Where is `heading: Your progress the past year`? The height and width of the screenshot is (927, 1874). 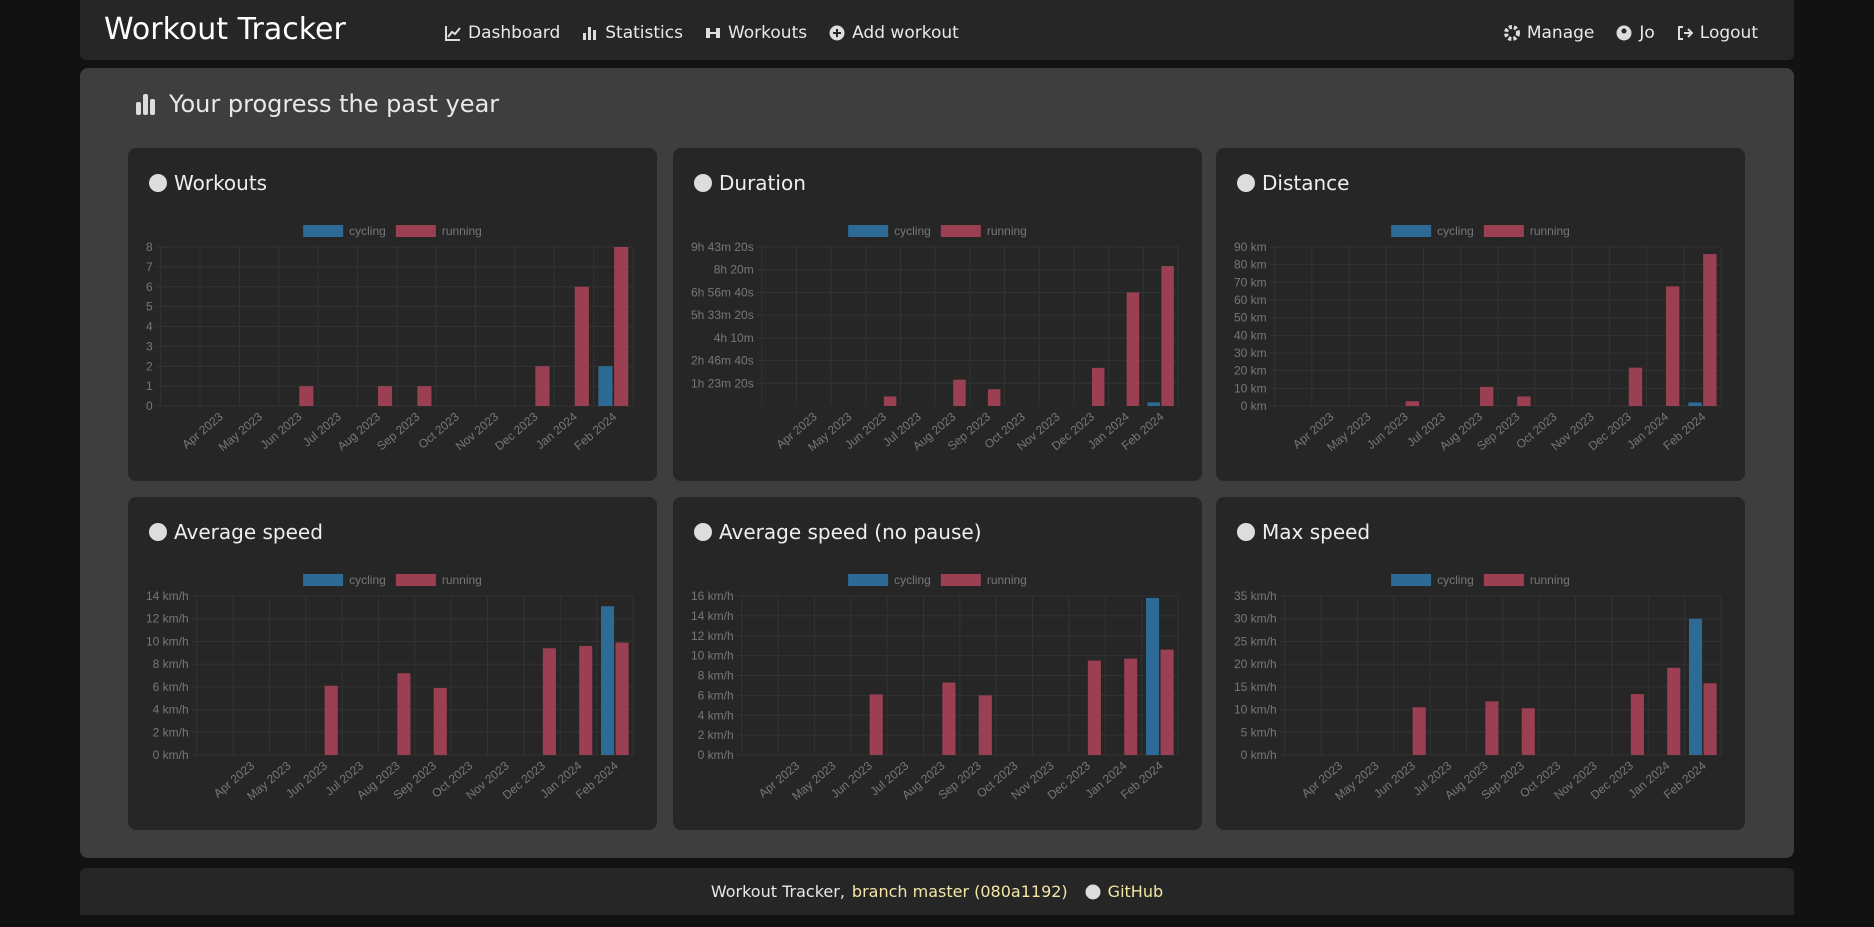
heading: Your progress the past year is located at coordinates (317, 104).